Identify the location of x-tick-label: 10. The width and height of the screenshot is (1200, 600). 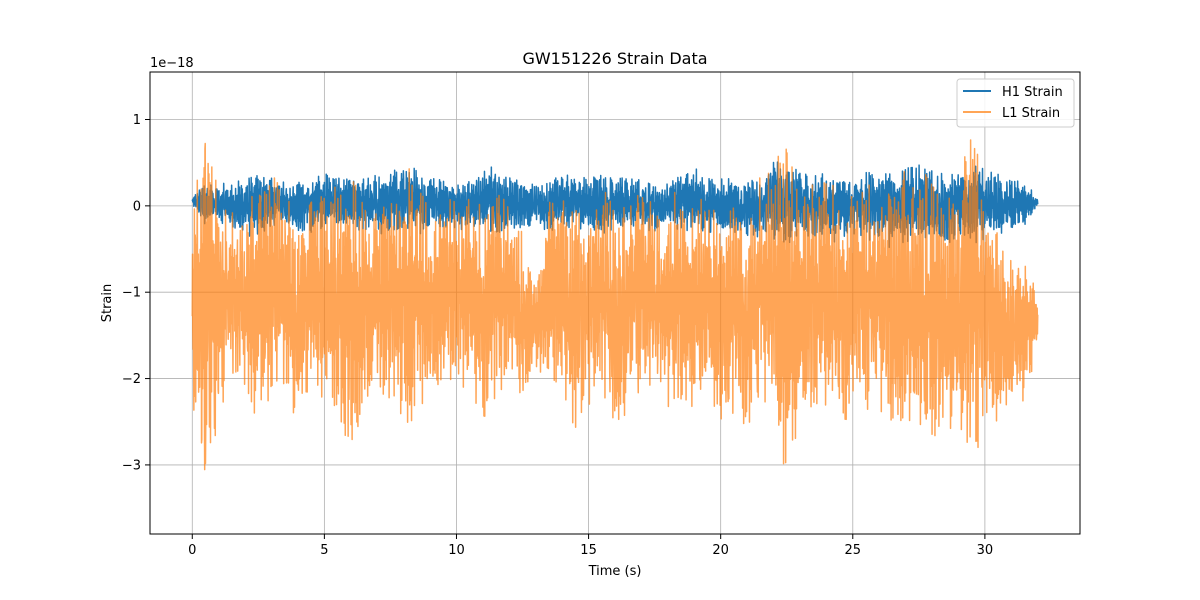
(456, 550).